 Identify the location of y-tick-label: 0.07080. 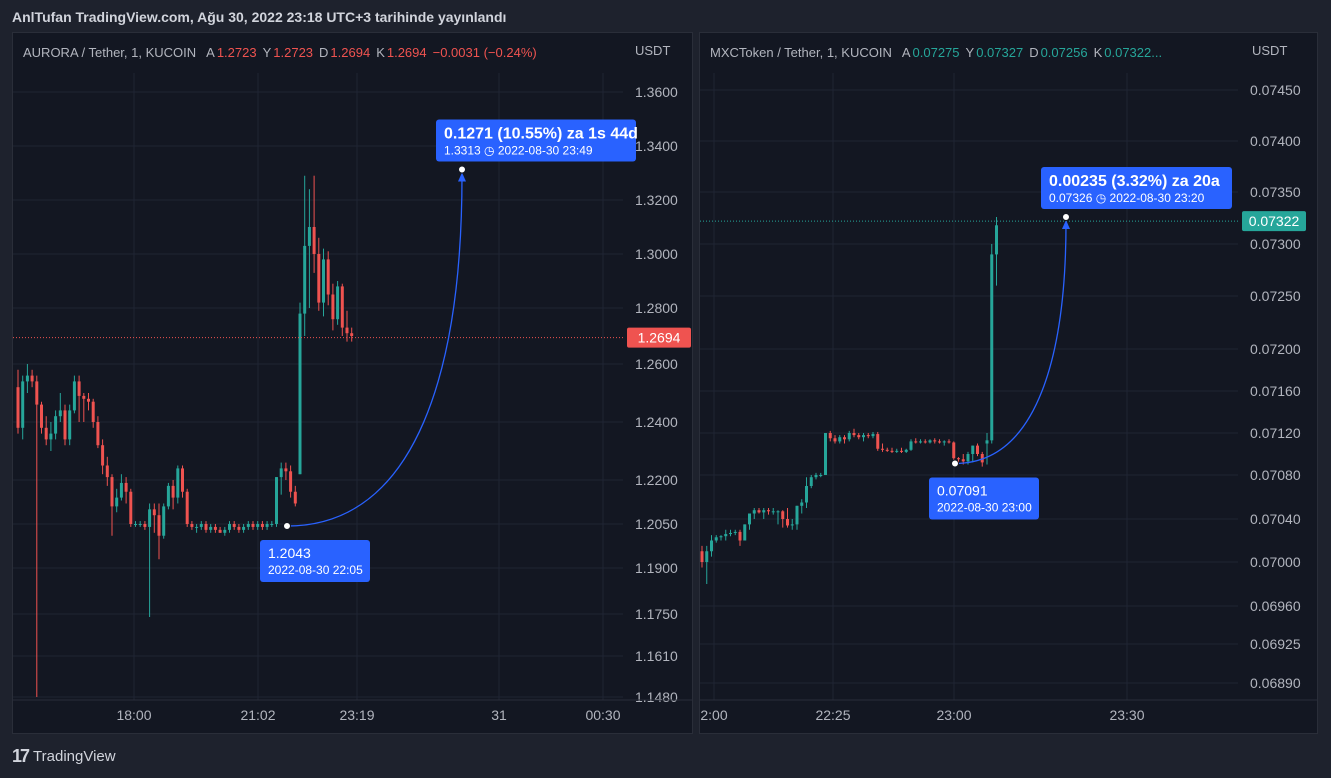
(1275, 475).